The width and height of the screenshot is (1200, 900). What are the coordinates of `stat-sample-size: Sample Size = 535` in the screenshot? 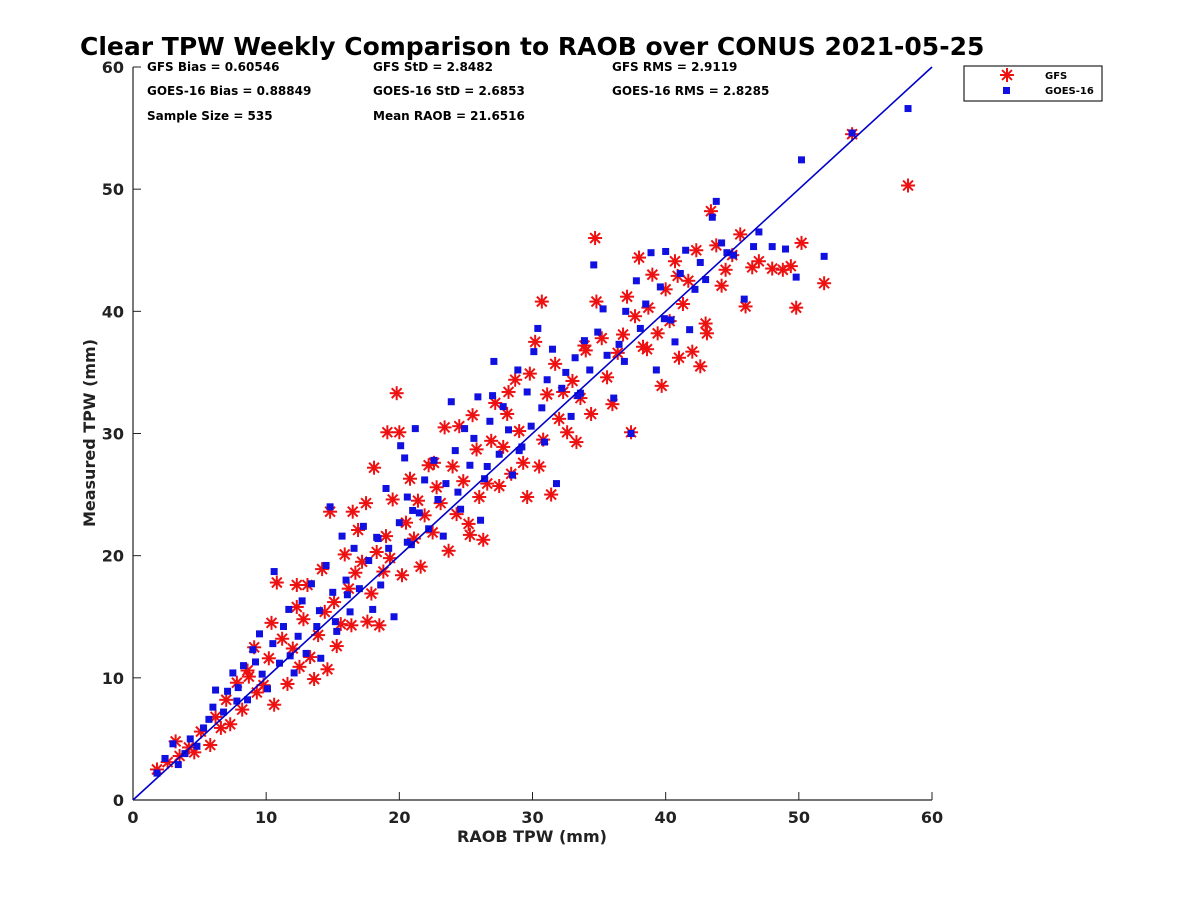 It's located at (210, 116).